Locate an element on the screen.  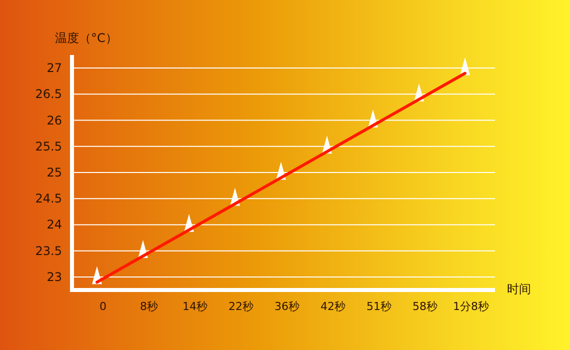
x-tick-label: 0 is located at coordinates (103, 306).